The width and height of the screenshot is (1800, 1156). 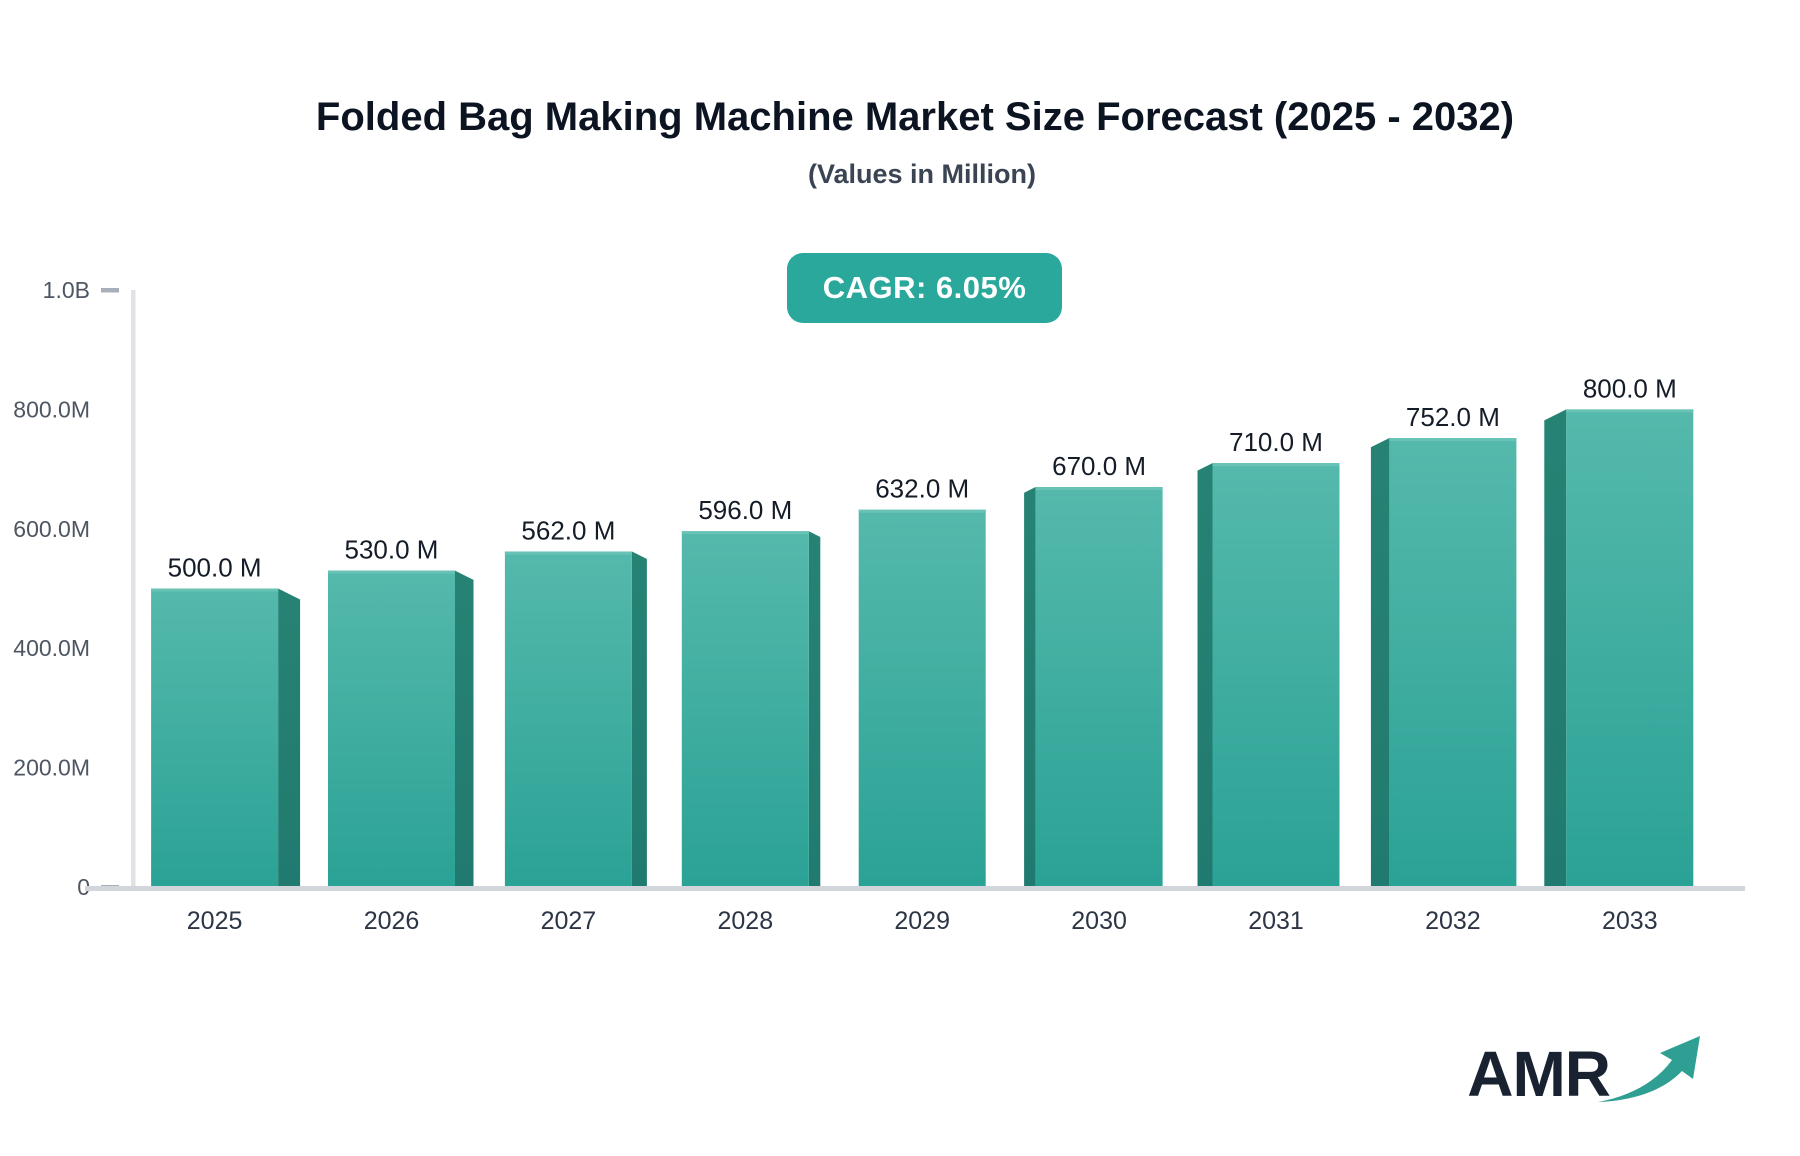 I want to click on amr-logo: AMR, so click(x=1586, y=1071).